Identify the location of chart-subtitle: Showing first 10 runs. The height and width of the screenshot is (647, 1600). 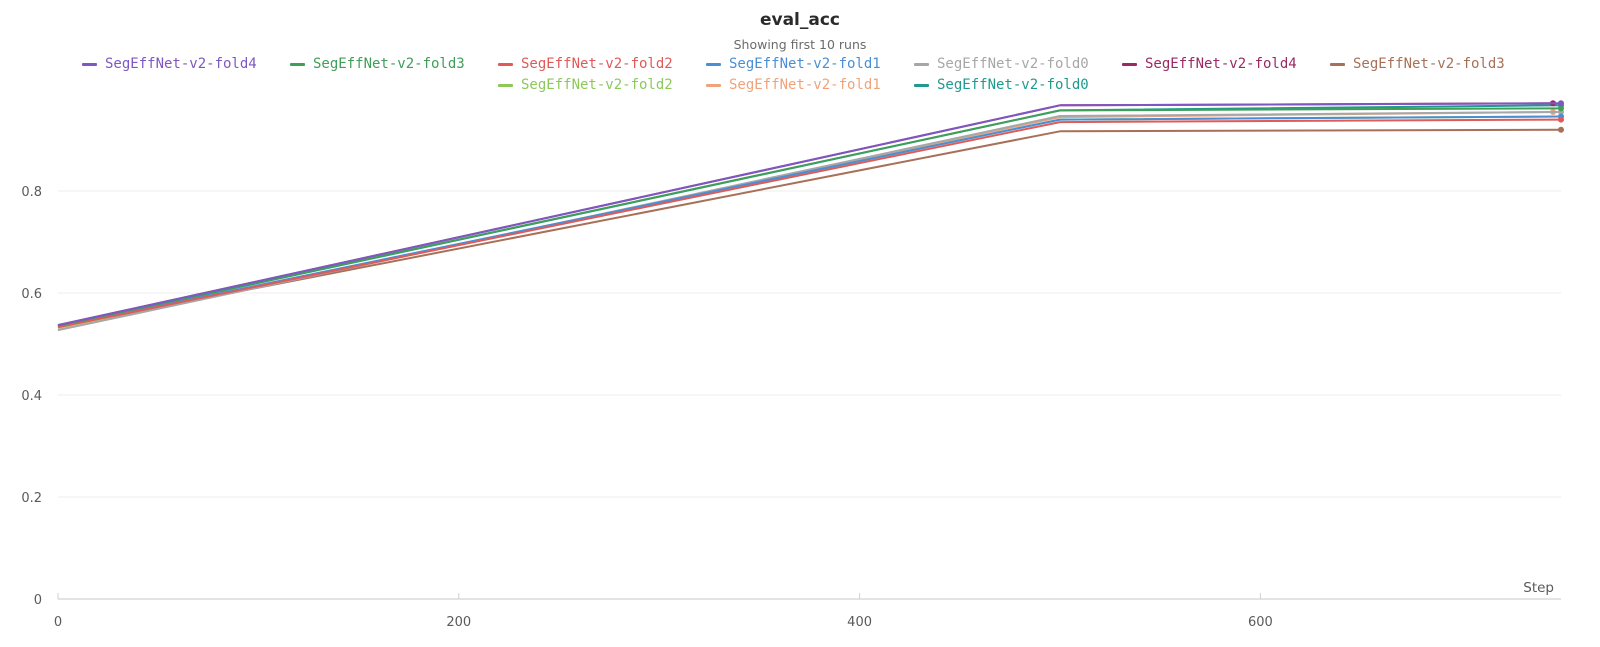
(800, 44).